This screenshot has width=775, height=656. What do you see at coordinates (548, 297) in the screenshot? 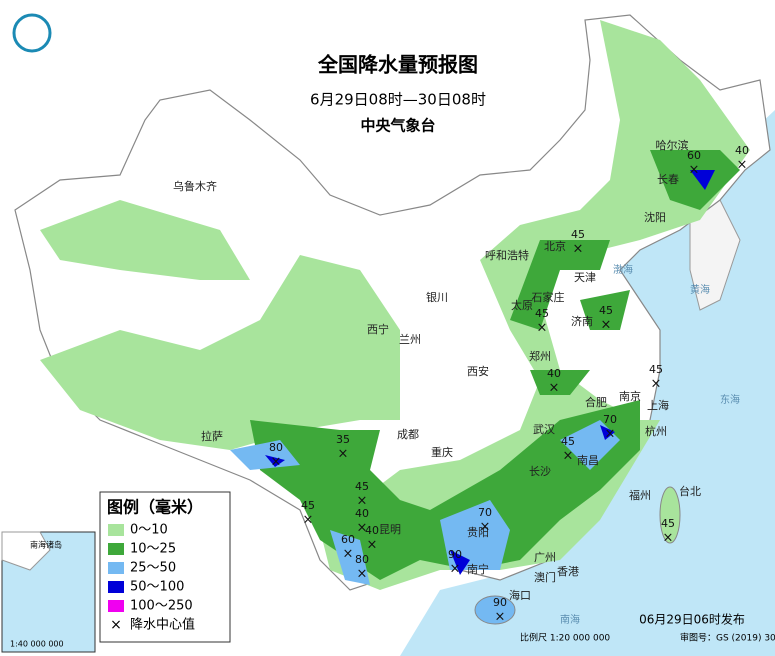
I see `city-label: 石家庄` at bounding box center [548, 297].